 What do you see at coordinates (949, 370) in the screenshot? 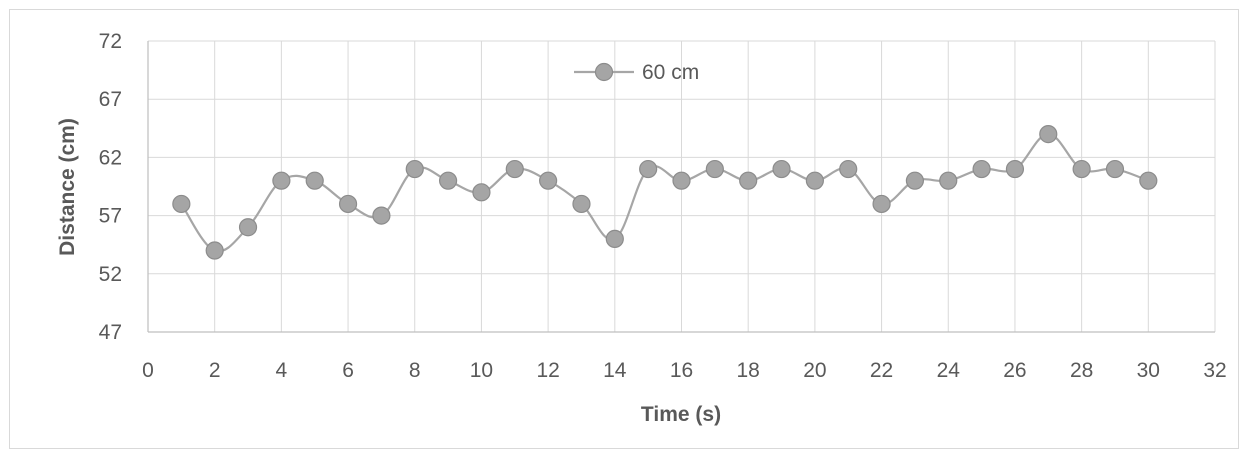
I see `x-tick-label: 24` at bounding box center [949, 370].